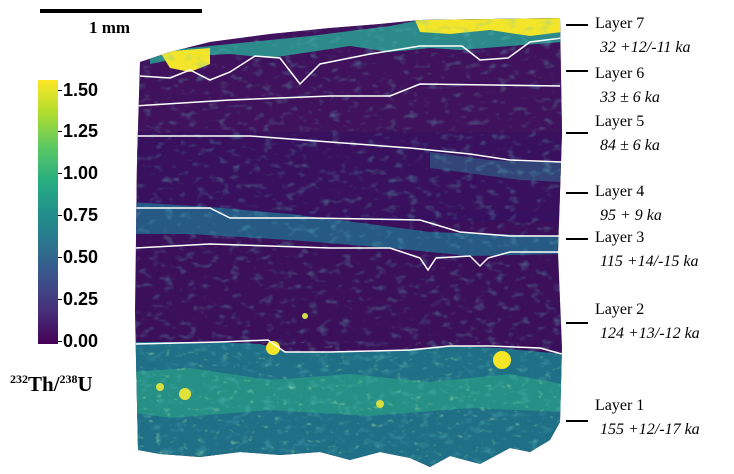 The height and width of the screenshot is (474, 734). I want to click on ratio-num-isotope: 232, so click(19, 379).